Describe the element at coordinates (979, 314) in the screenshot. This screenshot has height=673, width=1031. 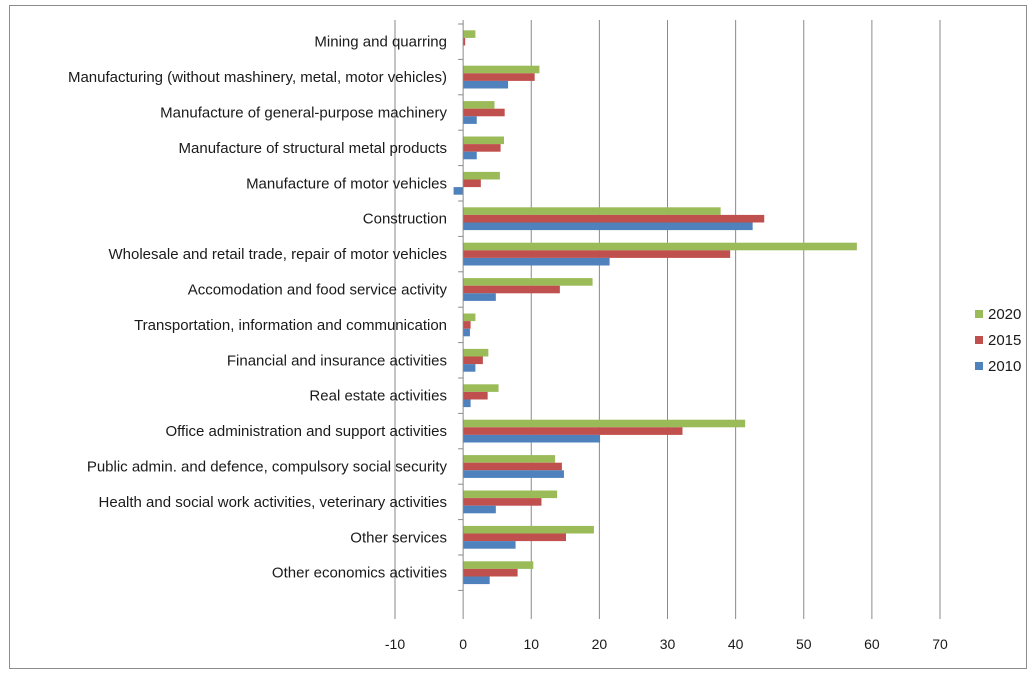
I see `legend-swatch-2020` at that location.